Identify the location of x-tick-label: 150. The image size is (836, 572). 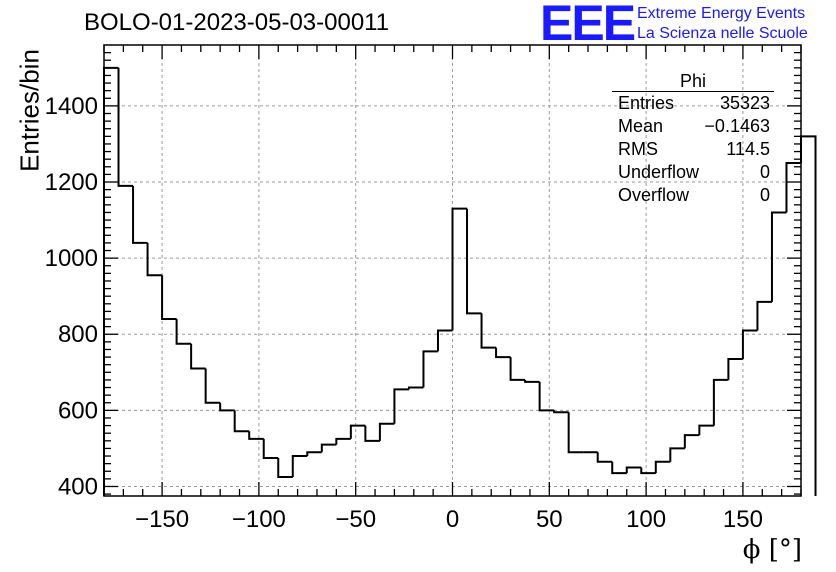
(743, 519).